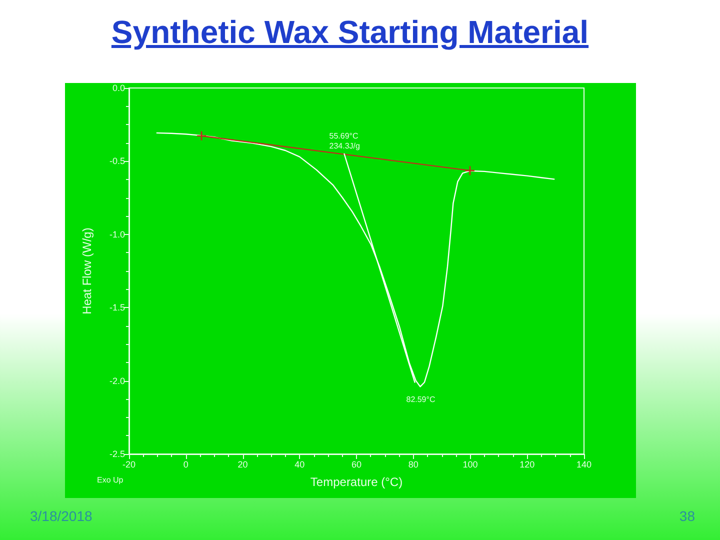 The width and height of the screenshot is (720, 540). I want to click on annotation: 82.59°C, so click(421, 399).